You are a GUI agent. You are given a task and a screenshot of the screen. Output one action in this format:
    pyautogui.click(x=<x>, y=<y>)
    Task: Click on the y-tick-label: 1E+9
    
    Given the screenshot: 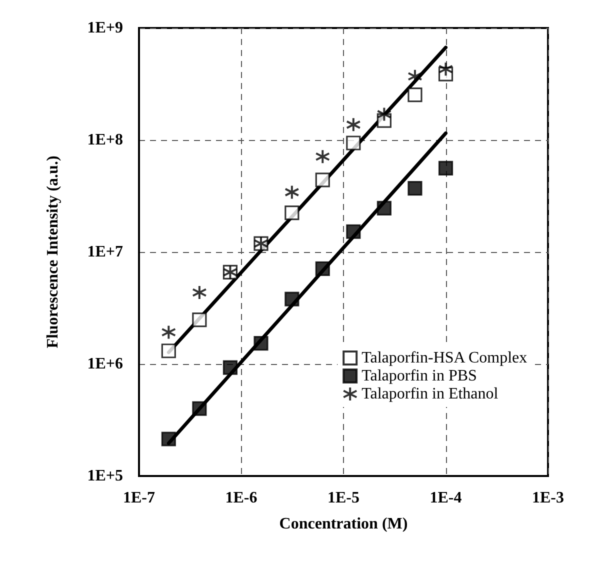 What is the action you would take?
    pyautogui.click(x=105, y=28)
    